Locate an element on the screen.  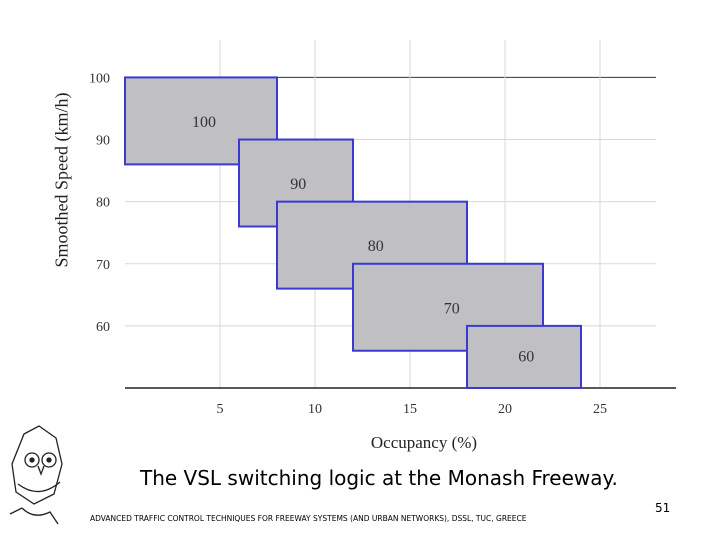
x-tick-15: 15 is located at coordinates (410, 409).